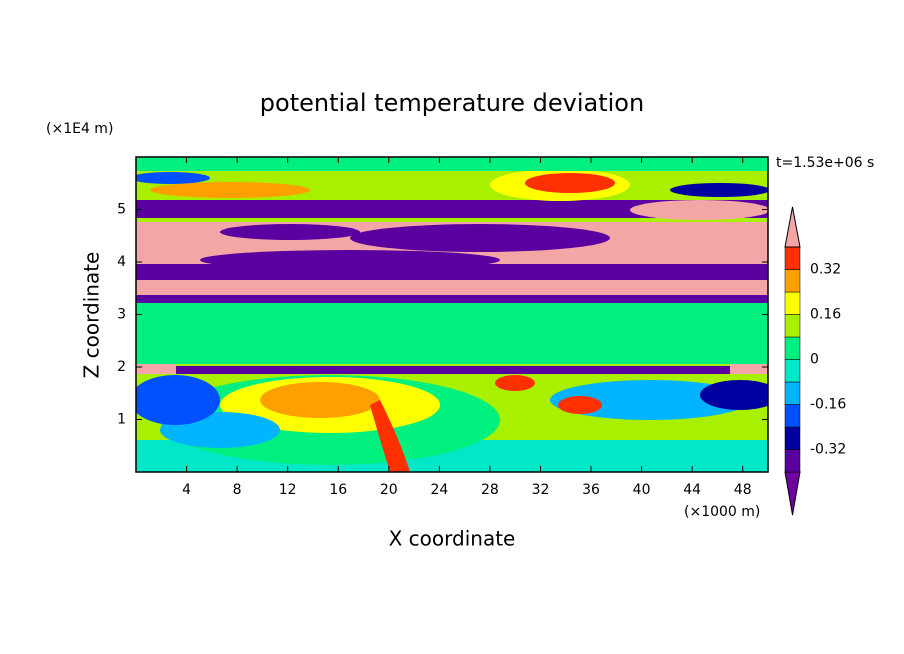  I want to click on y-axis-label: Z coordinate, so click(92, 315).